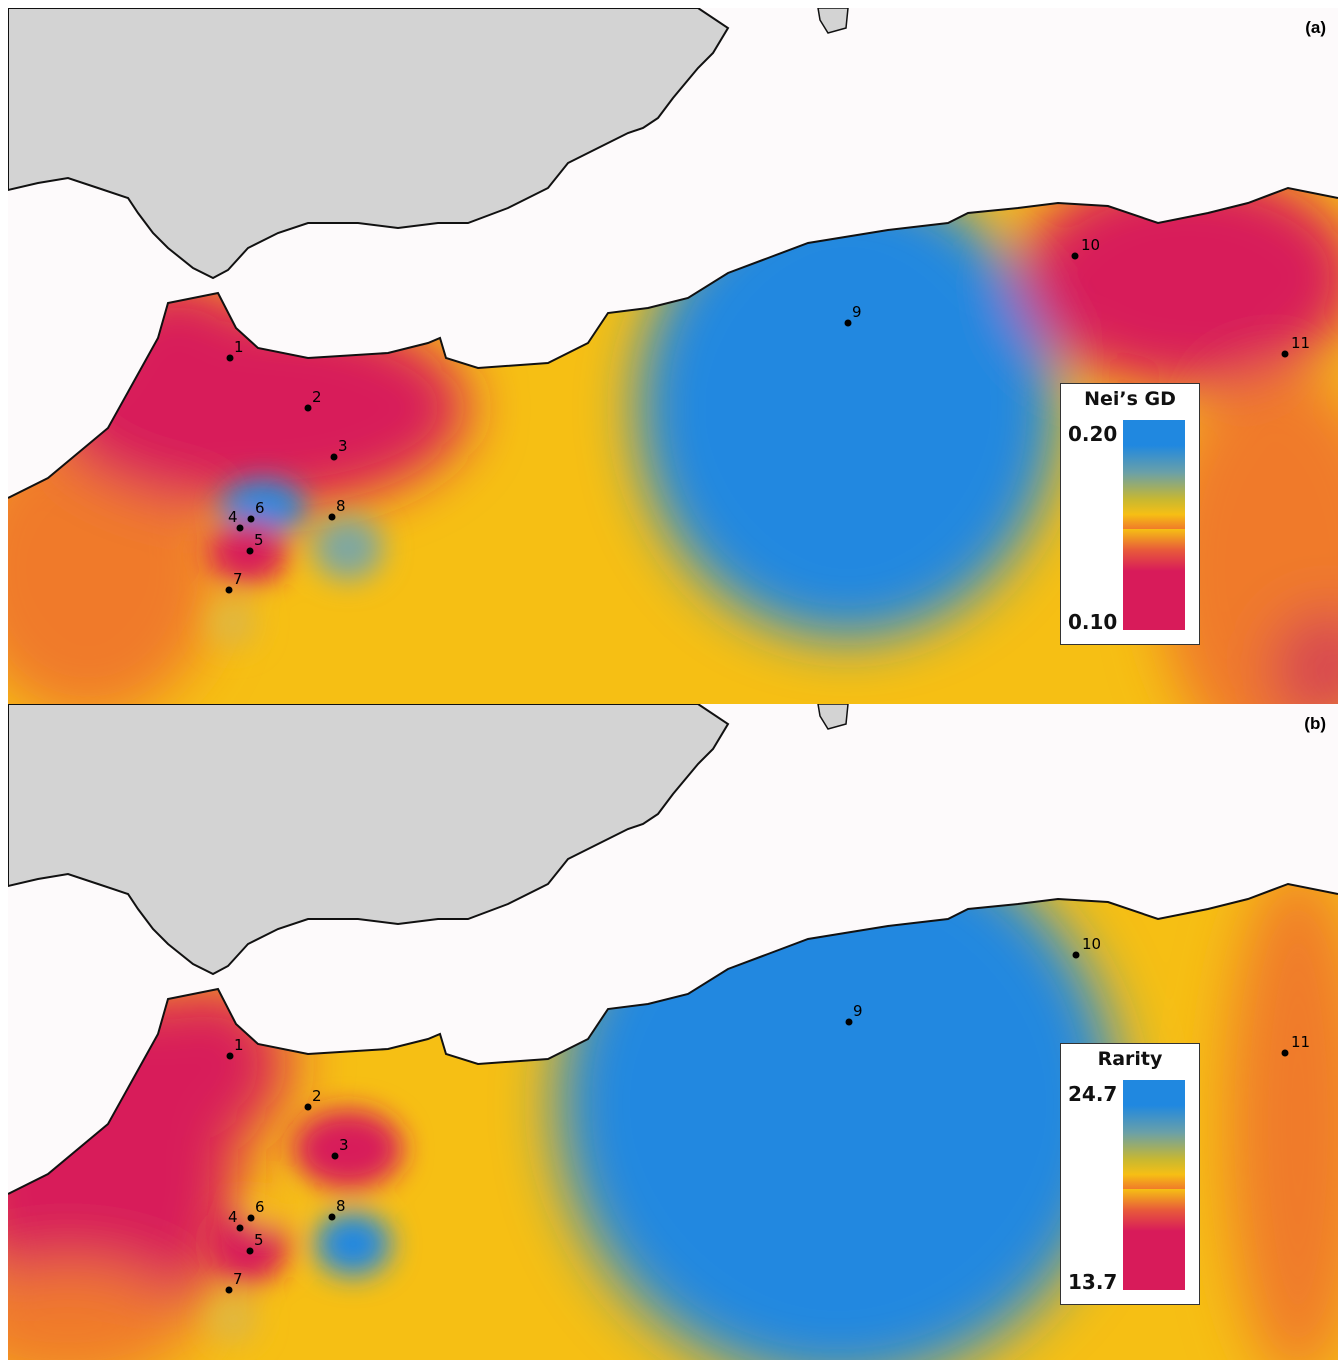 The image size is (1340, 1361). Describe the element at coordinates (1315, 723) in the screenshot. I see `panel-label: (b)` at that location.